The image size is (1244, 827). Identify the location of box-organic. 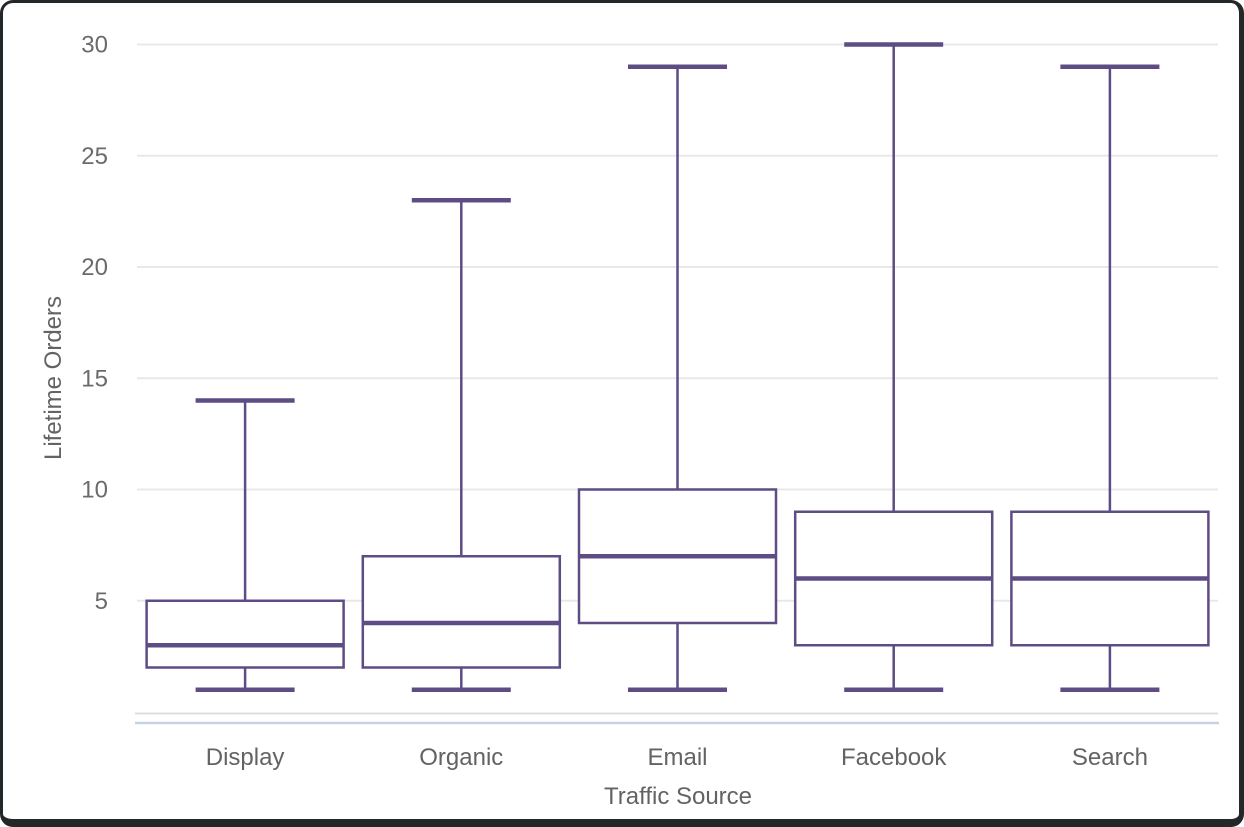
(461, 445).